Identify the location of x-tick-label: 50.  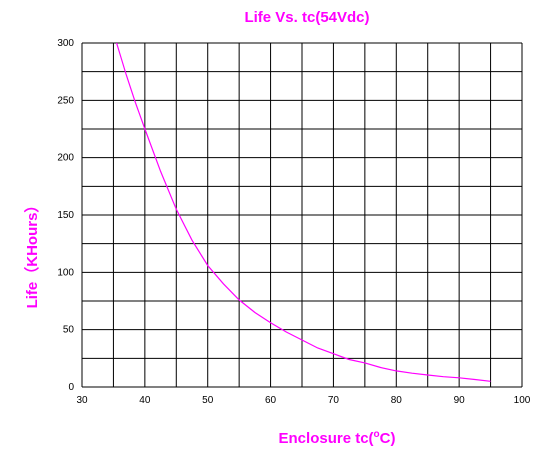
(208, 400).